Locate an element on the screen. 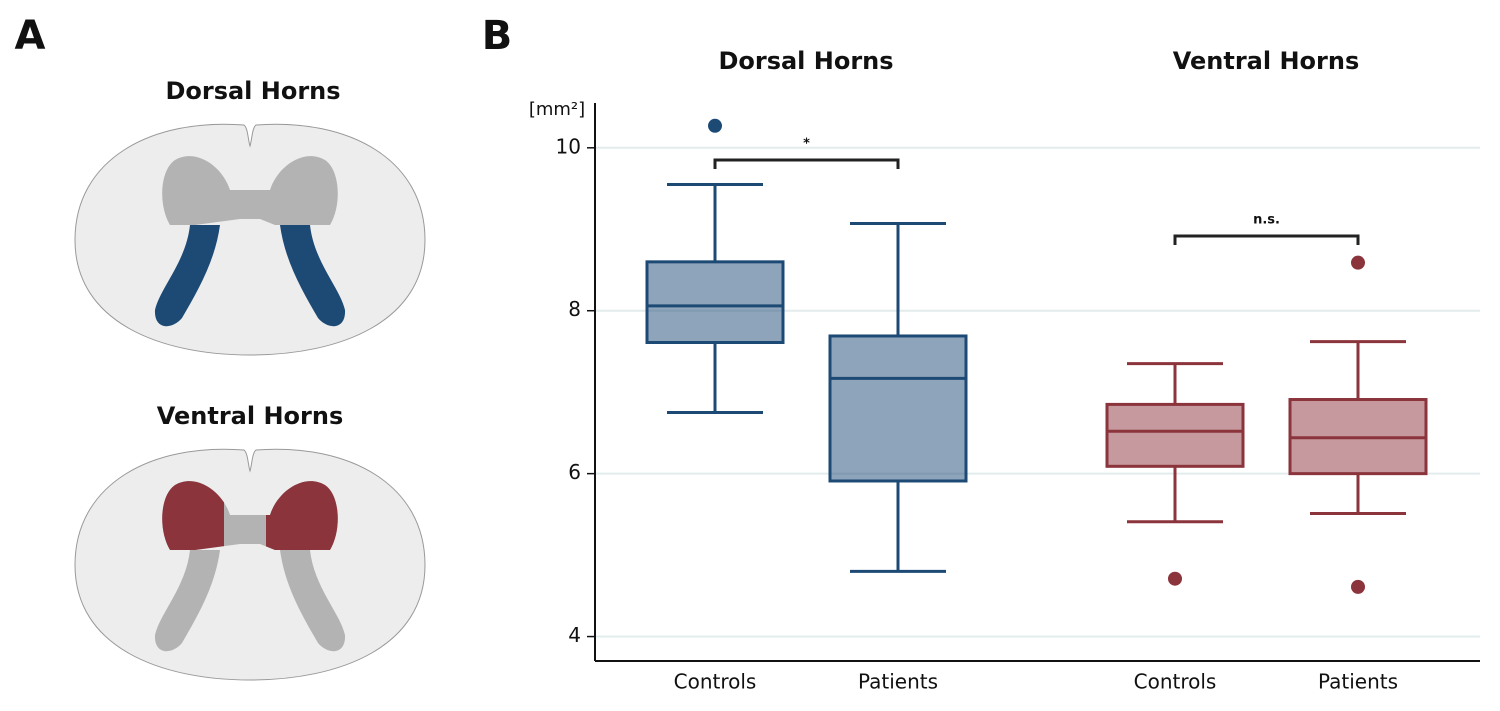  panel-label: A is located at coordinates (30, 36).